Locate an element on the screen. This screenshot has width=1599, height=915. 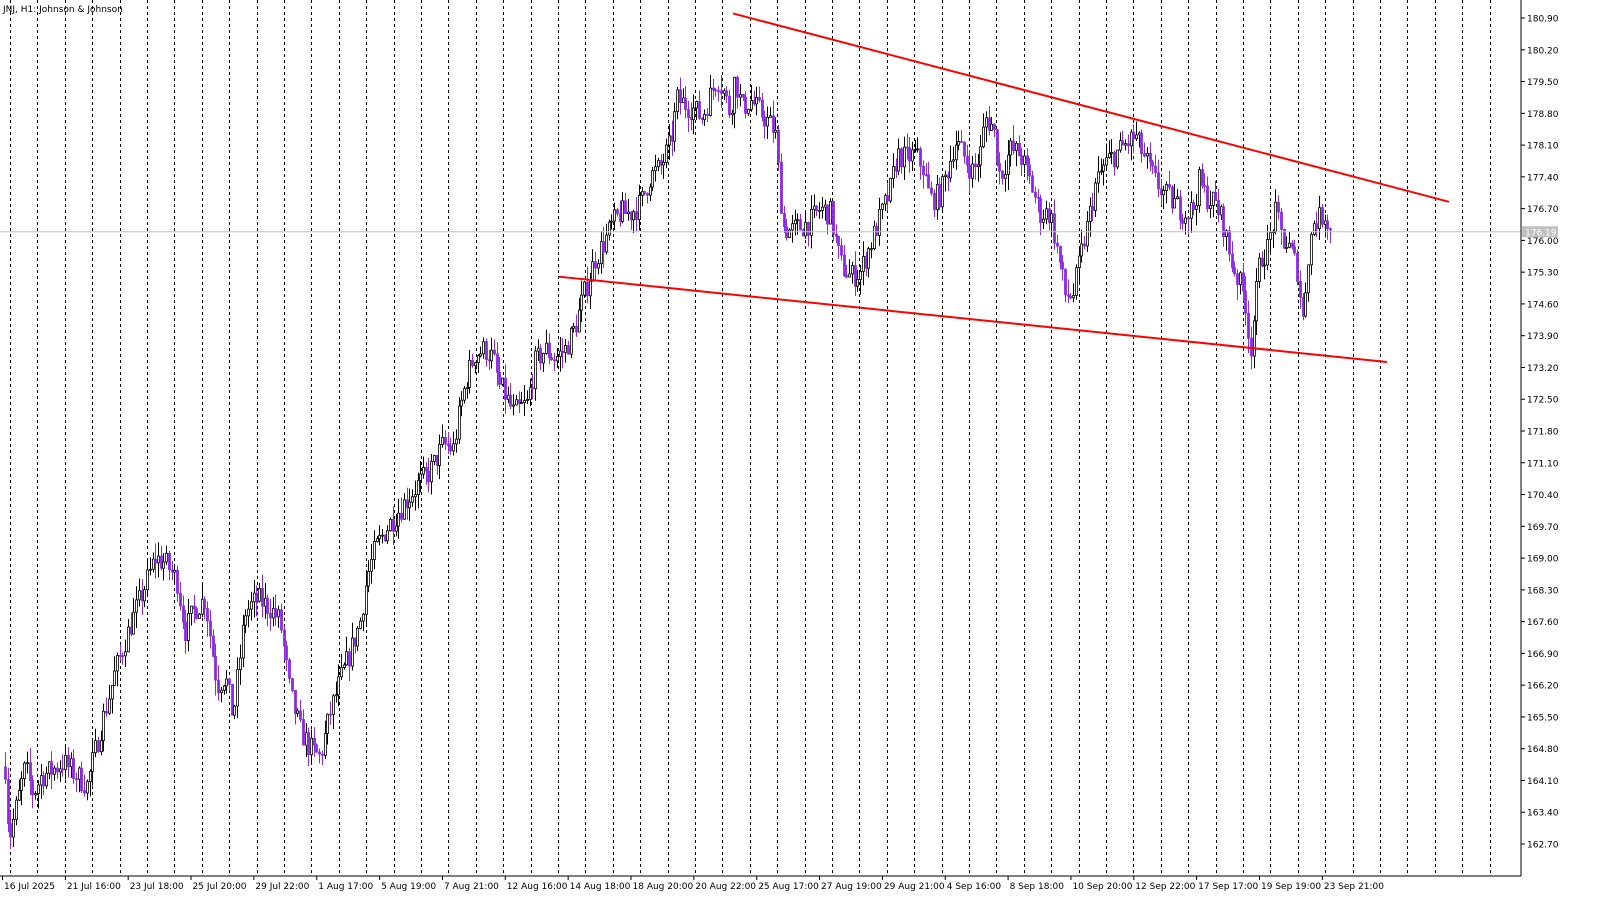
x-tick-label: 19 Sep 19:00 is located at coordinates (1291, 887).